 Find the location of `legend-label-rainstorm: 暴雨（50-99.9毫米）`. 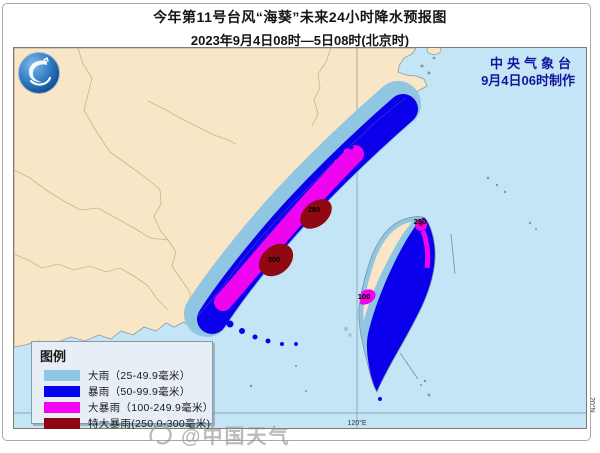

legend-label-rainstorm: 暴雨（50-99.9毫米） is located at coordinates (139, 391).